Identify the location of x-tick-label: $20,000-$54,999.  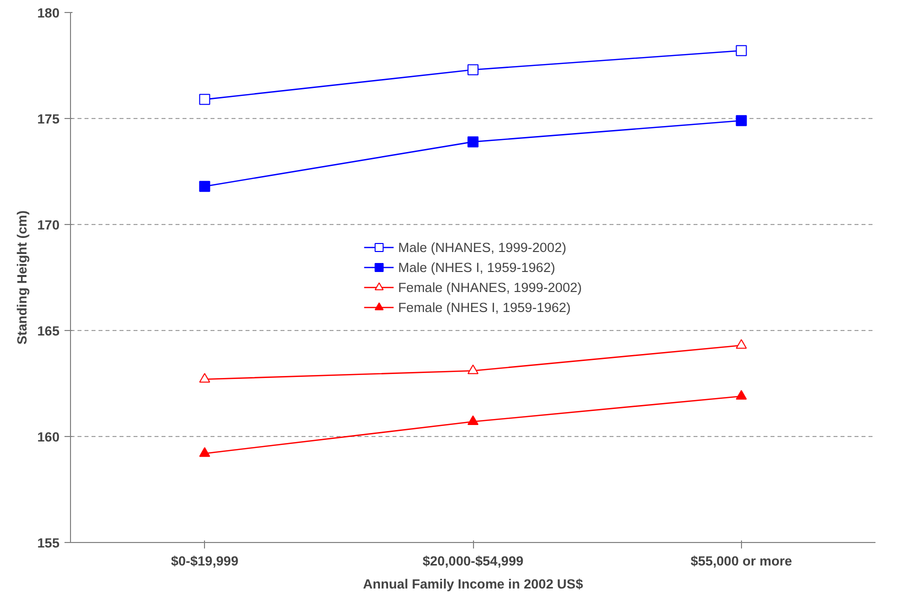
(473, 561).